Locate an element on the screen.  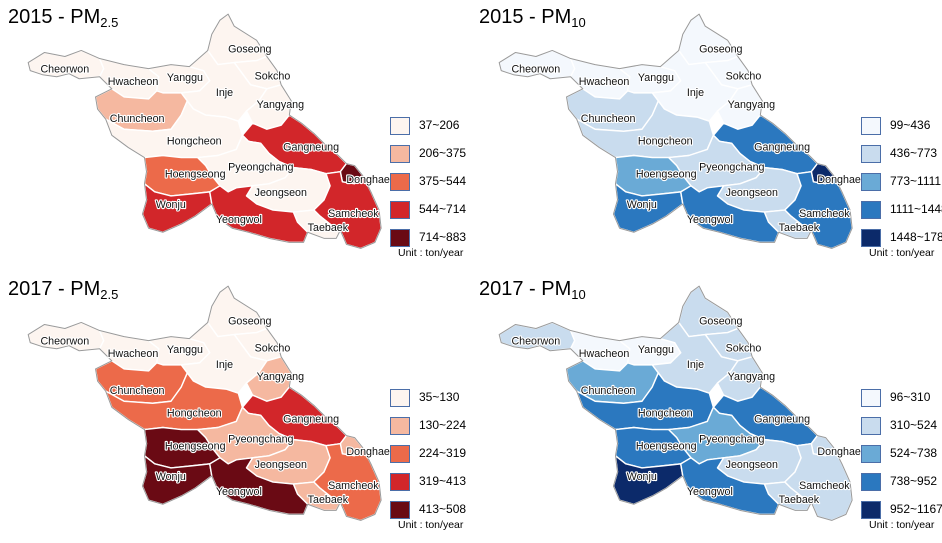
legend-range-label: 413~508 is located at coordinates (443, 509).